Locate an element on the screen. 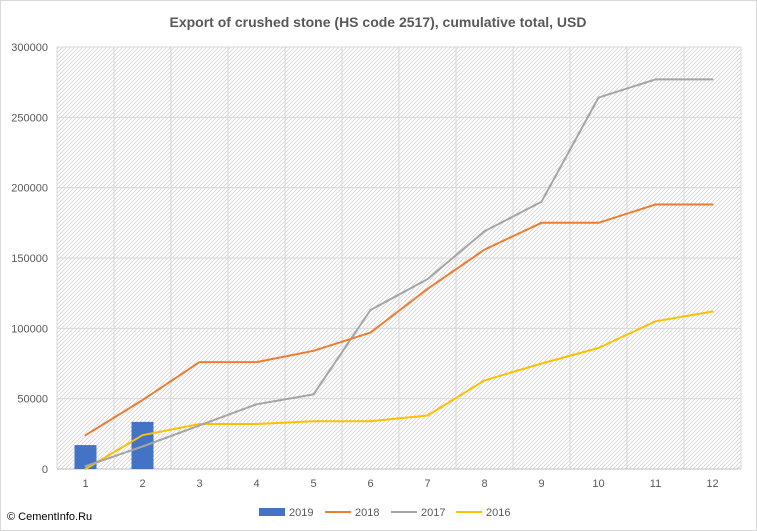  x-tick-label: 6 is located at coordinates (370, 484).